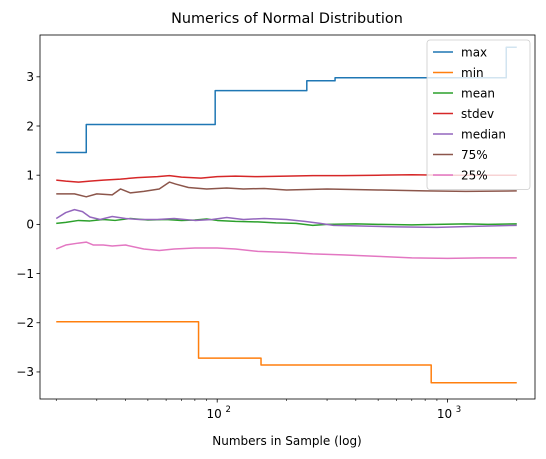 This screenshot has height=459, width=546. What do you see at coordinates (474, 155) in the screenshot?
I see `legend-label: 75%` at bounding box center [474, 155].